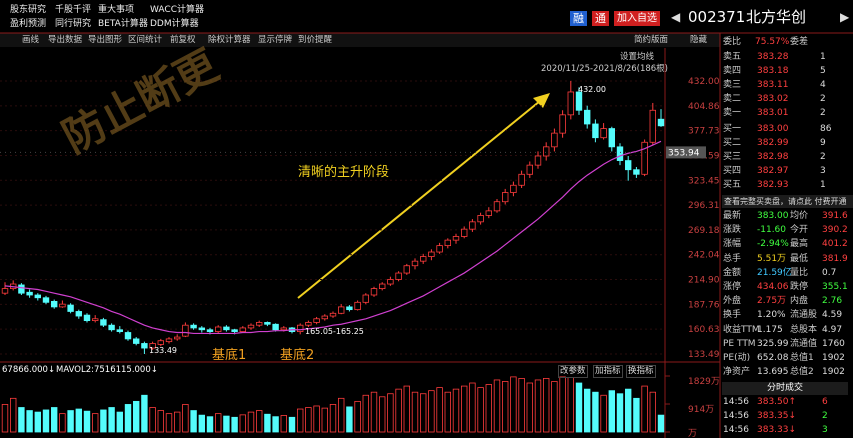 Image resolution: width=853 pixels, height=438 pixels. I want to click on tool-button: 导出图形, so click(105, 40).